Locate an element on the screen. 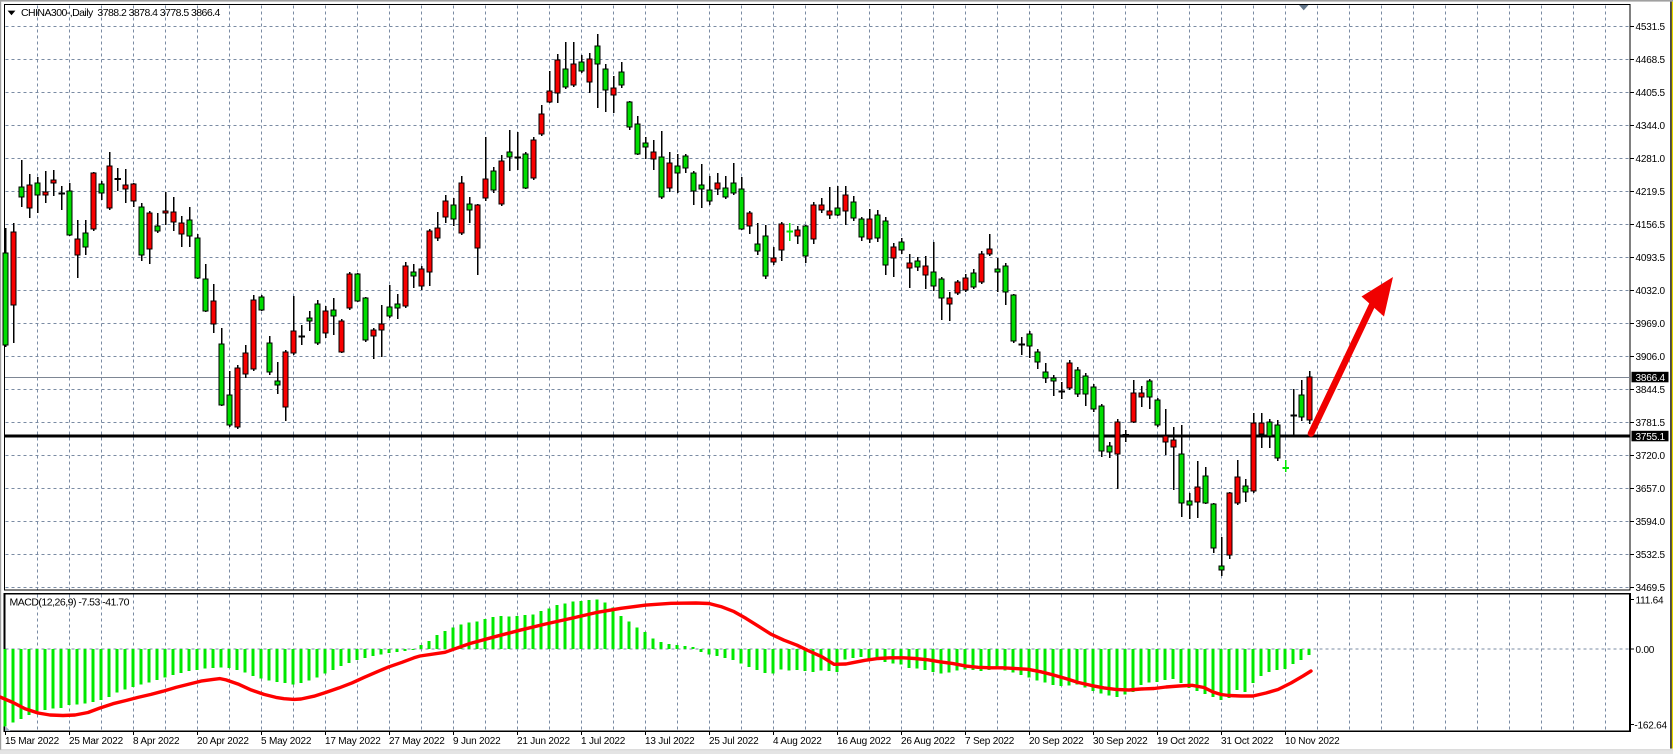 Image resolution: width=1673 pixels, height=754 pixels. svg-text: 10 Nov 2022 is located at coordinates (1312, 741).